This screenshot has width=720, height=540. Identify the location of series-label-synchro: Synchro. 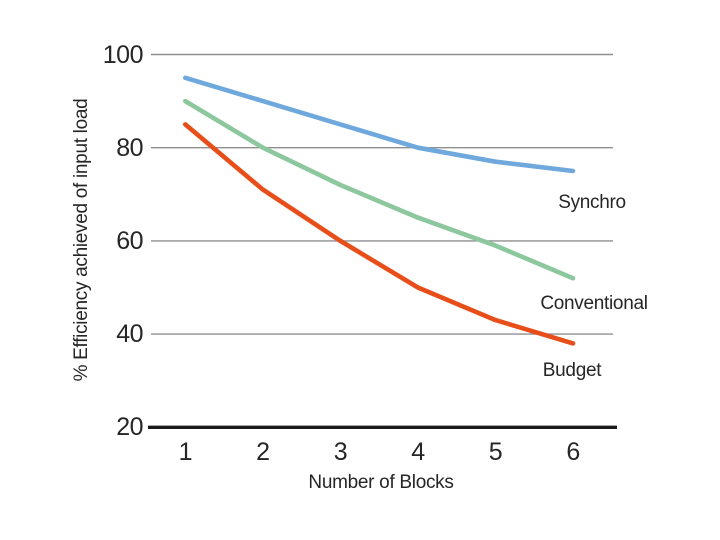
(592, 202).